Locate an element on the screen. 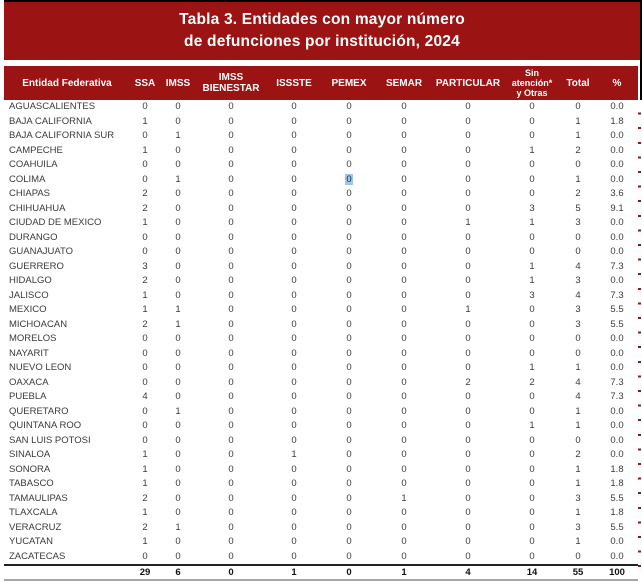  selected-cell-value: 0 is located at coordinates (349, 179).